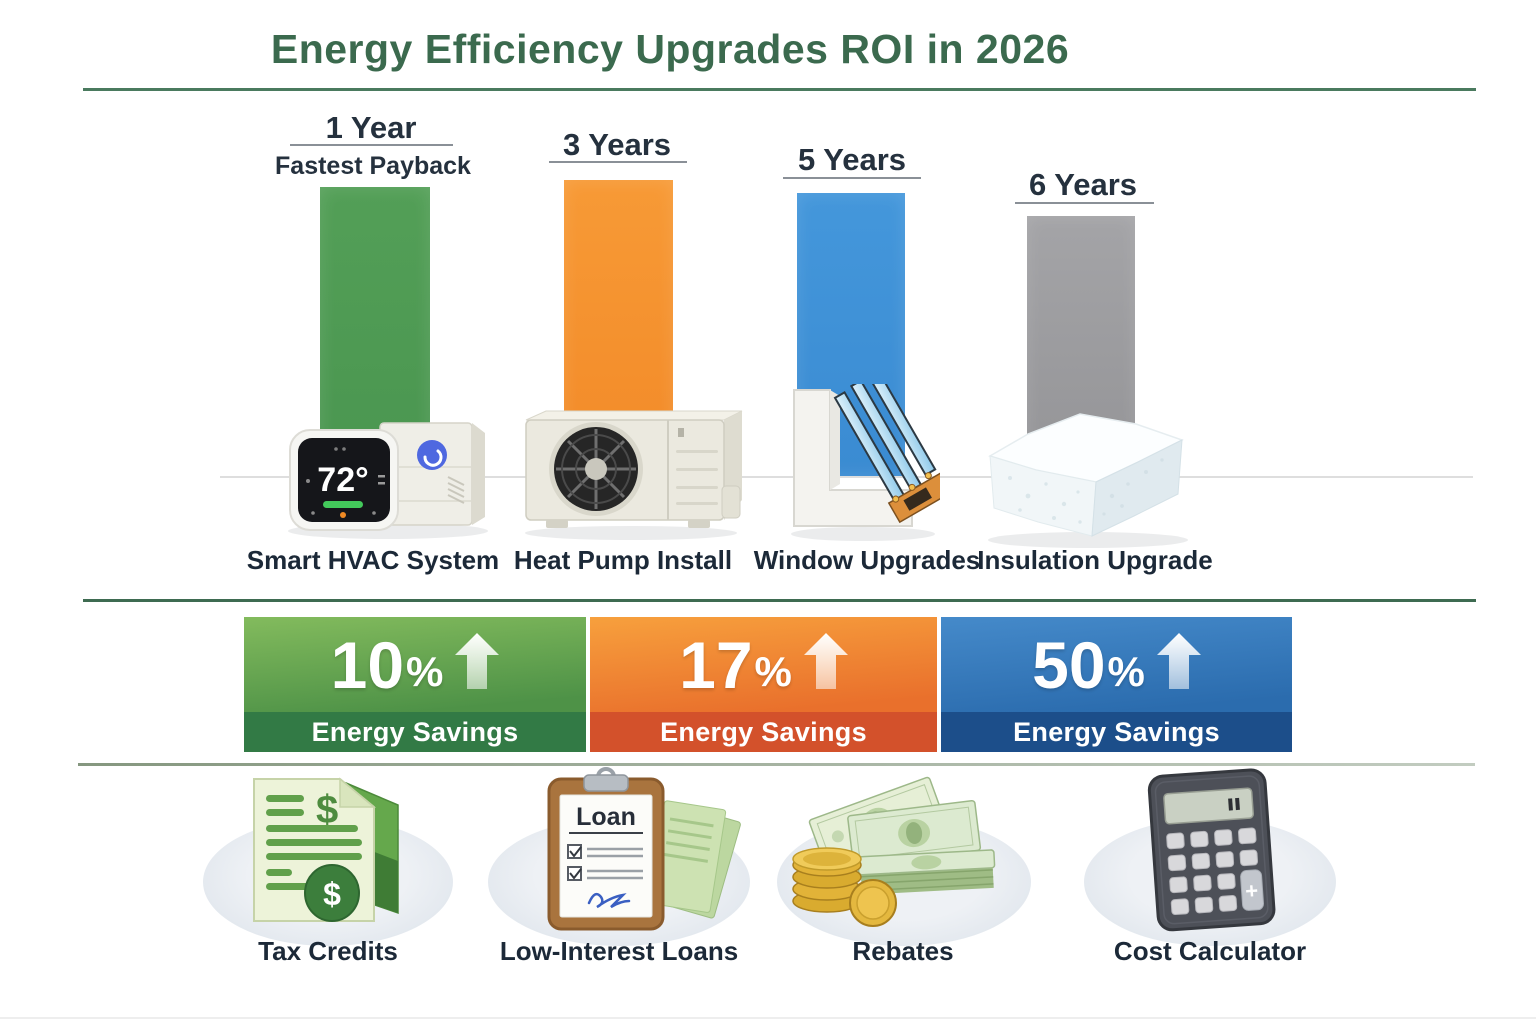 The width and height of the screenshot is (1536, 1024). What do you see at coordinates (867, 560) in the screenshot?
I see `product-name-windows: Window Upgrades` at bounding box center [867, 560].